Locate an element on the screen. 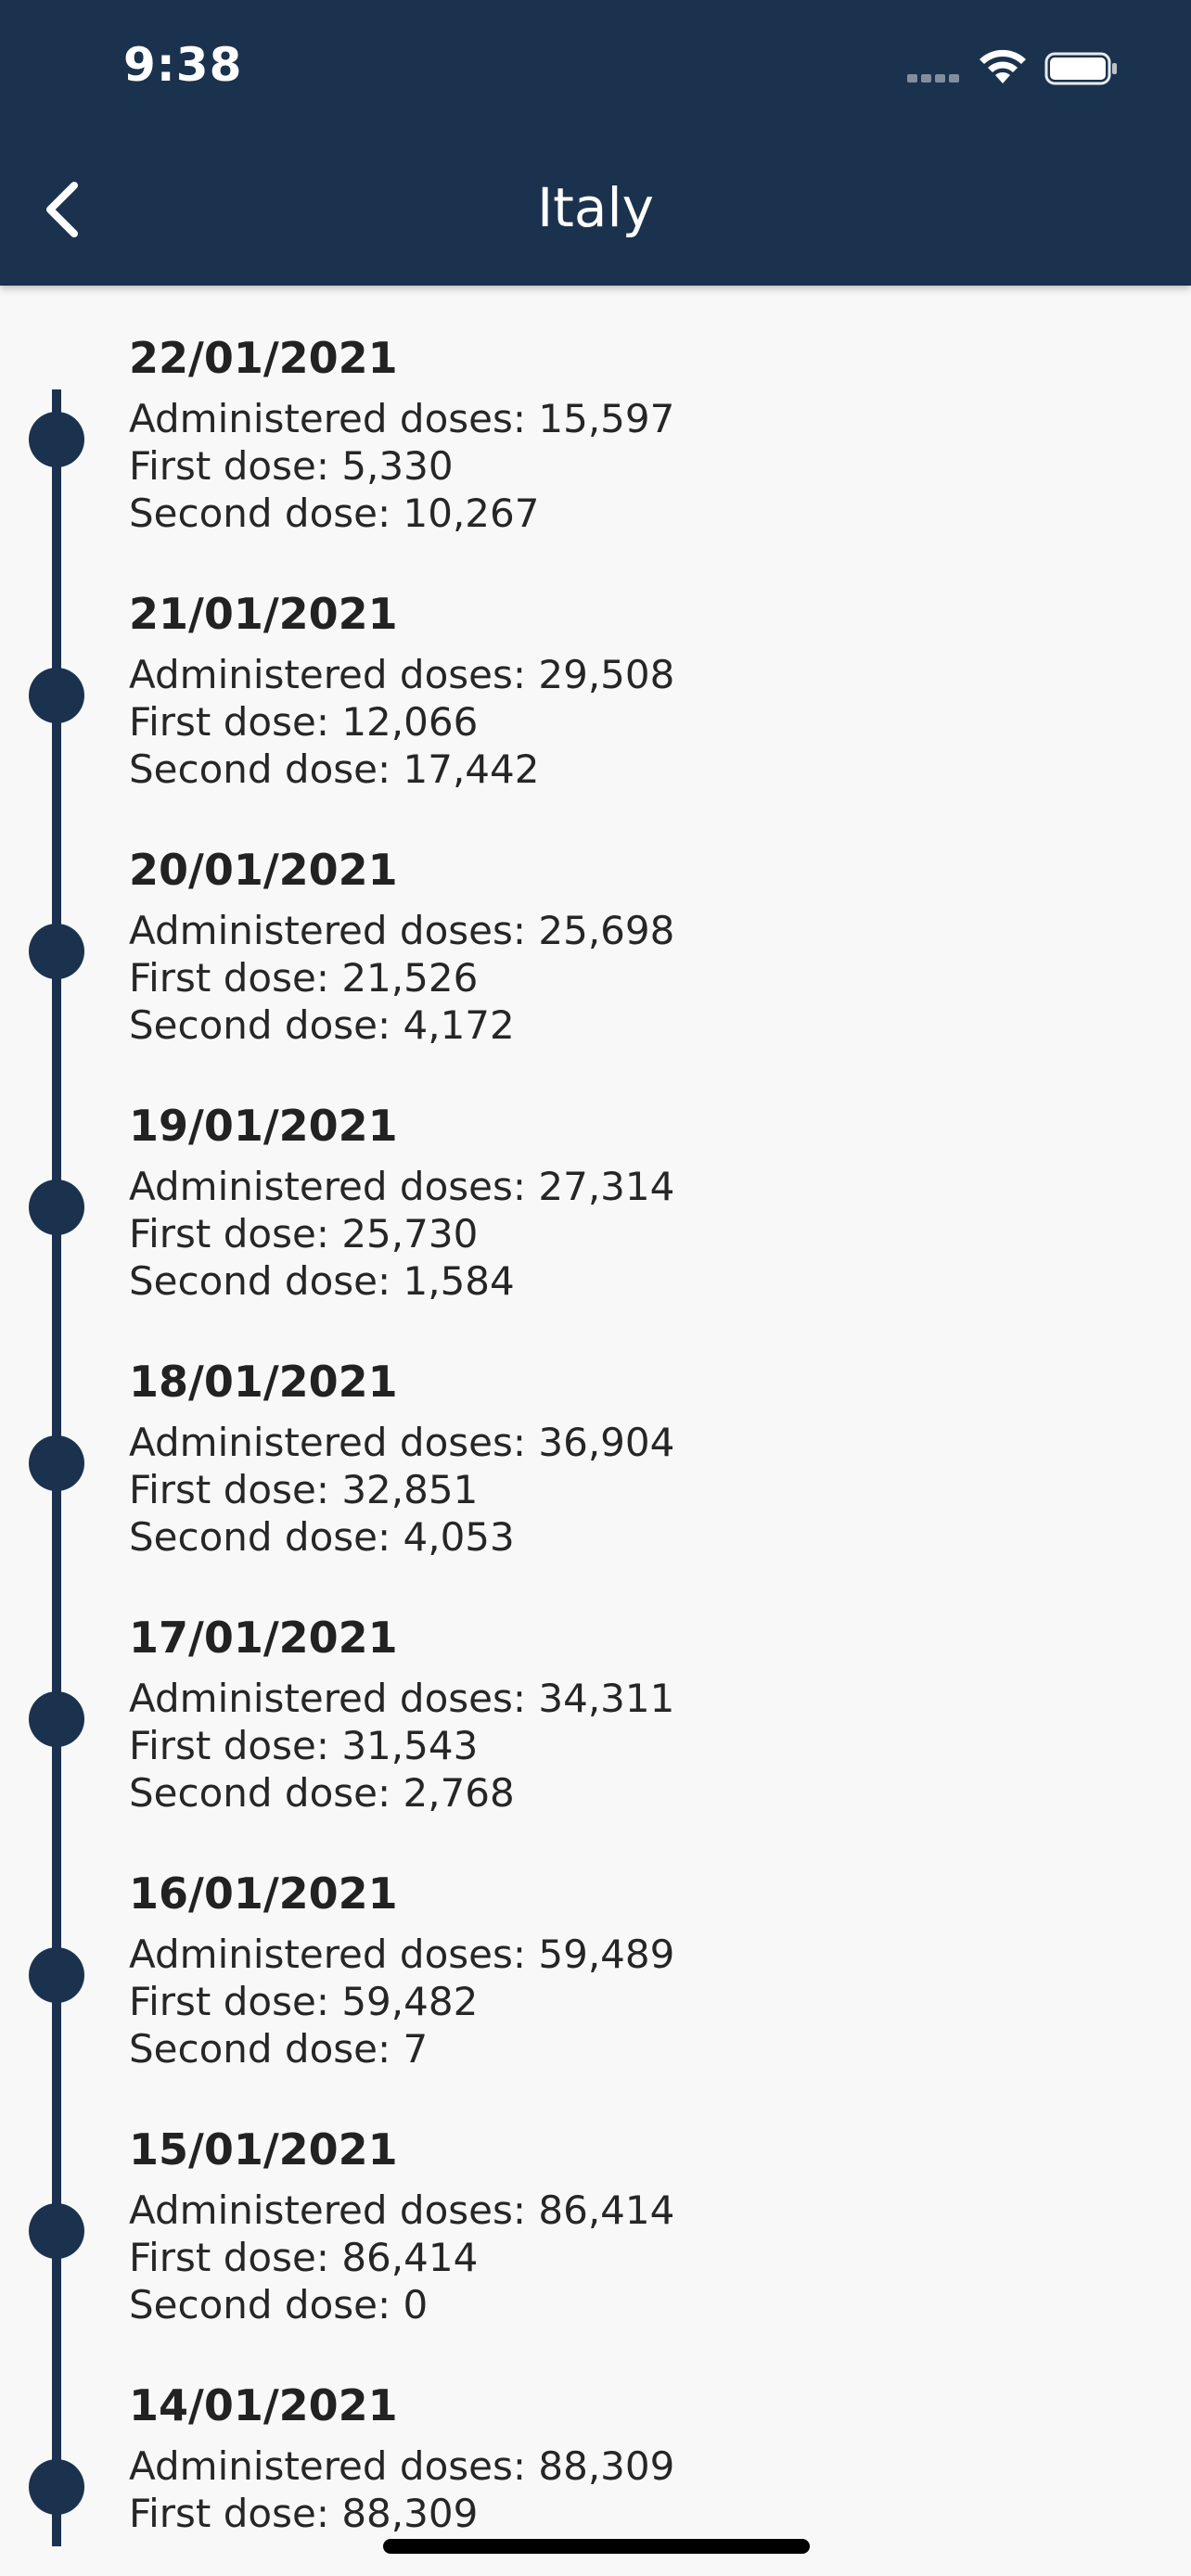 The width and height of the screenshot is (1191, 2576). entry-date: 18/01/2021 is located at coordinates (263, 1382).